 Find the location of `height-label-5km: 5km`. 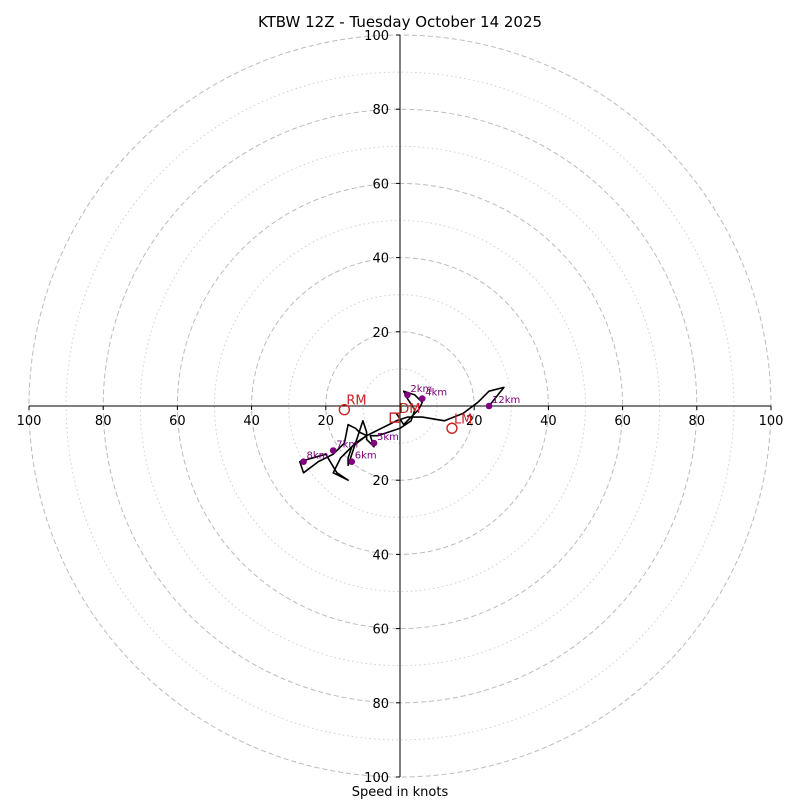

height-label-5km: 5km is located at coordinates (388, 437).